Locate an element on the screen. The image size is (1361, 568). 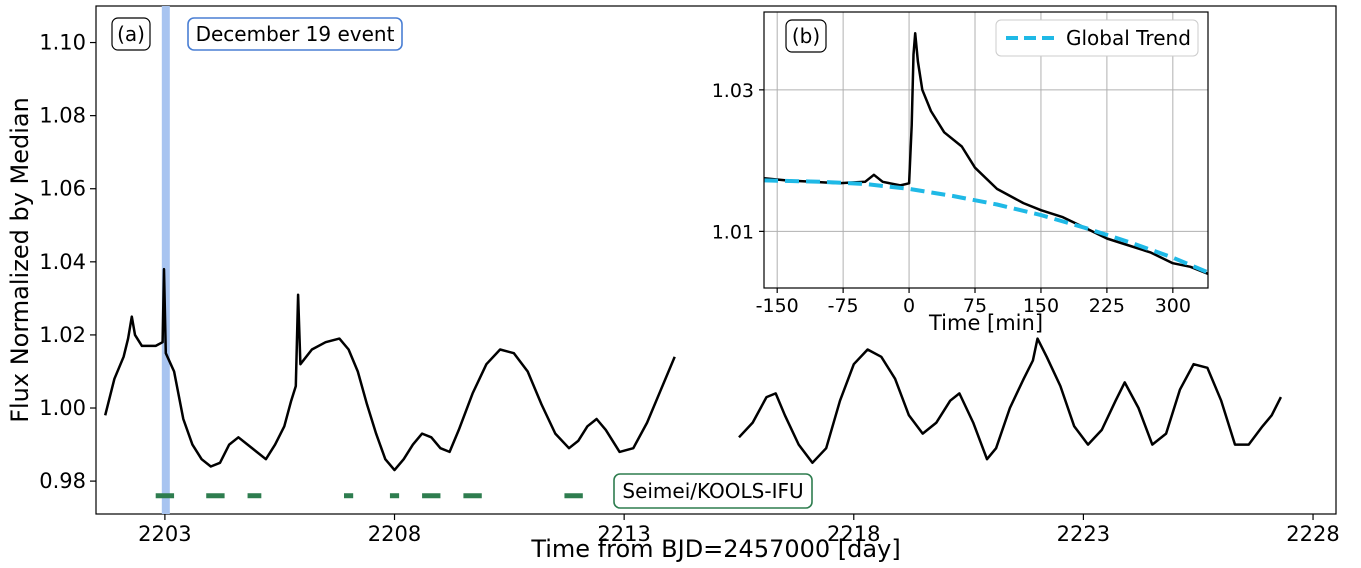
y-tick-label: 1.02 is located at coordinates (62, 335).